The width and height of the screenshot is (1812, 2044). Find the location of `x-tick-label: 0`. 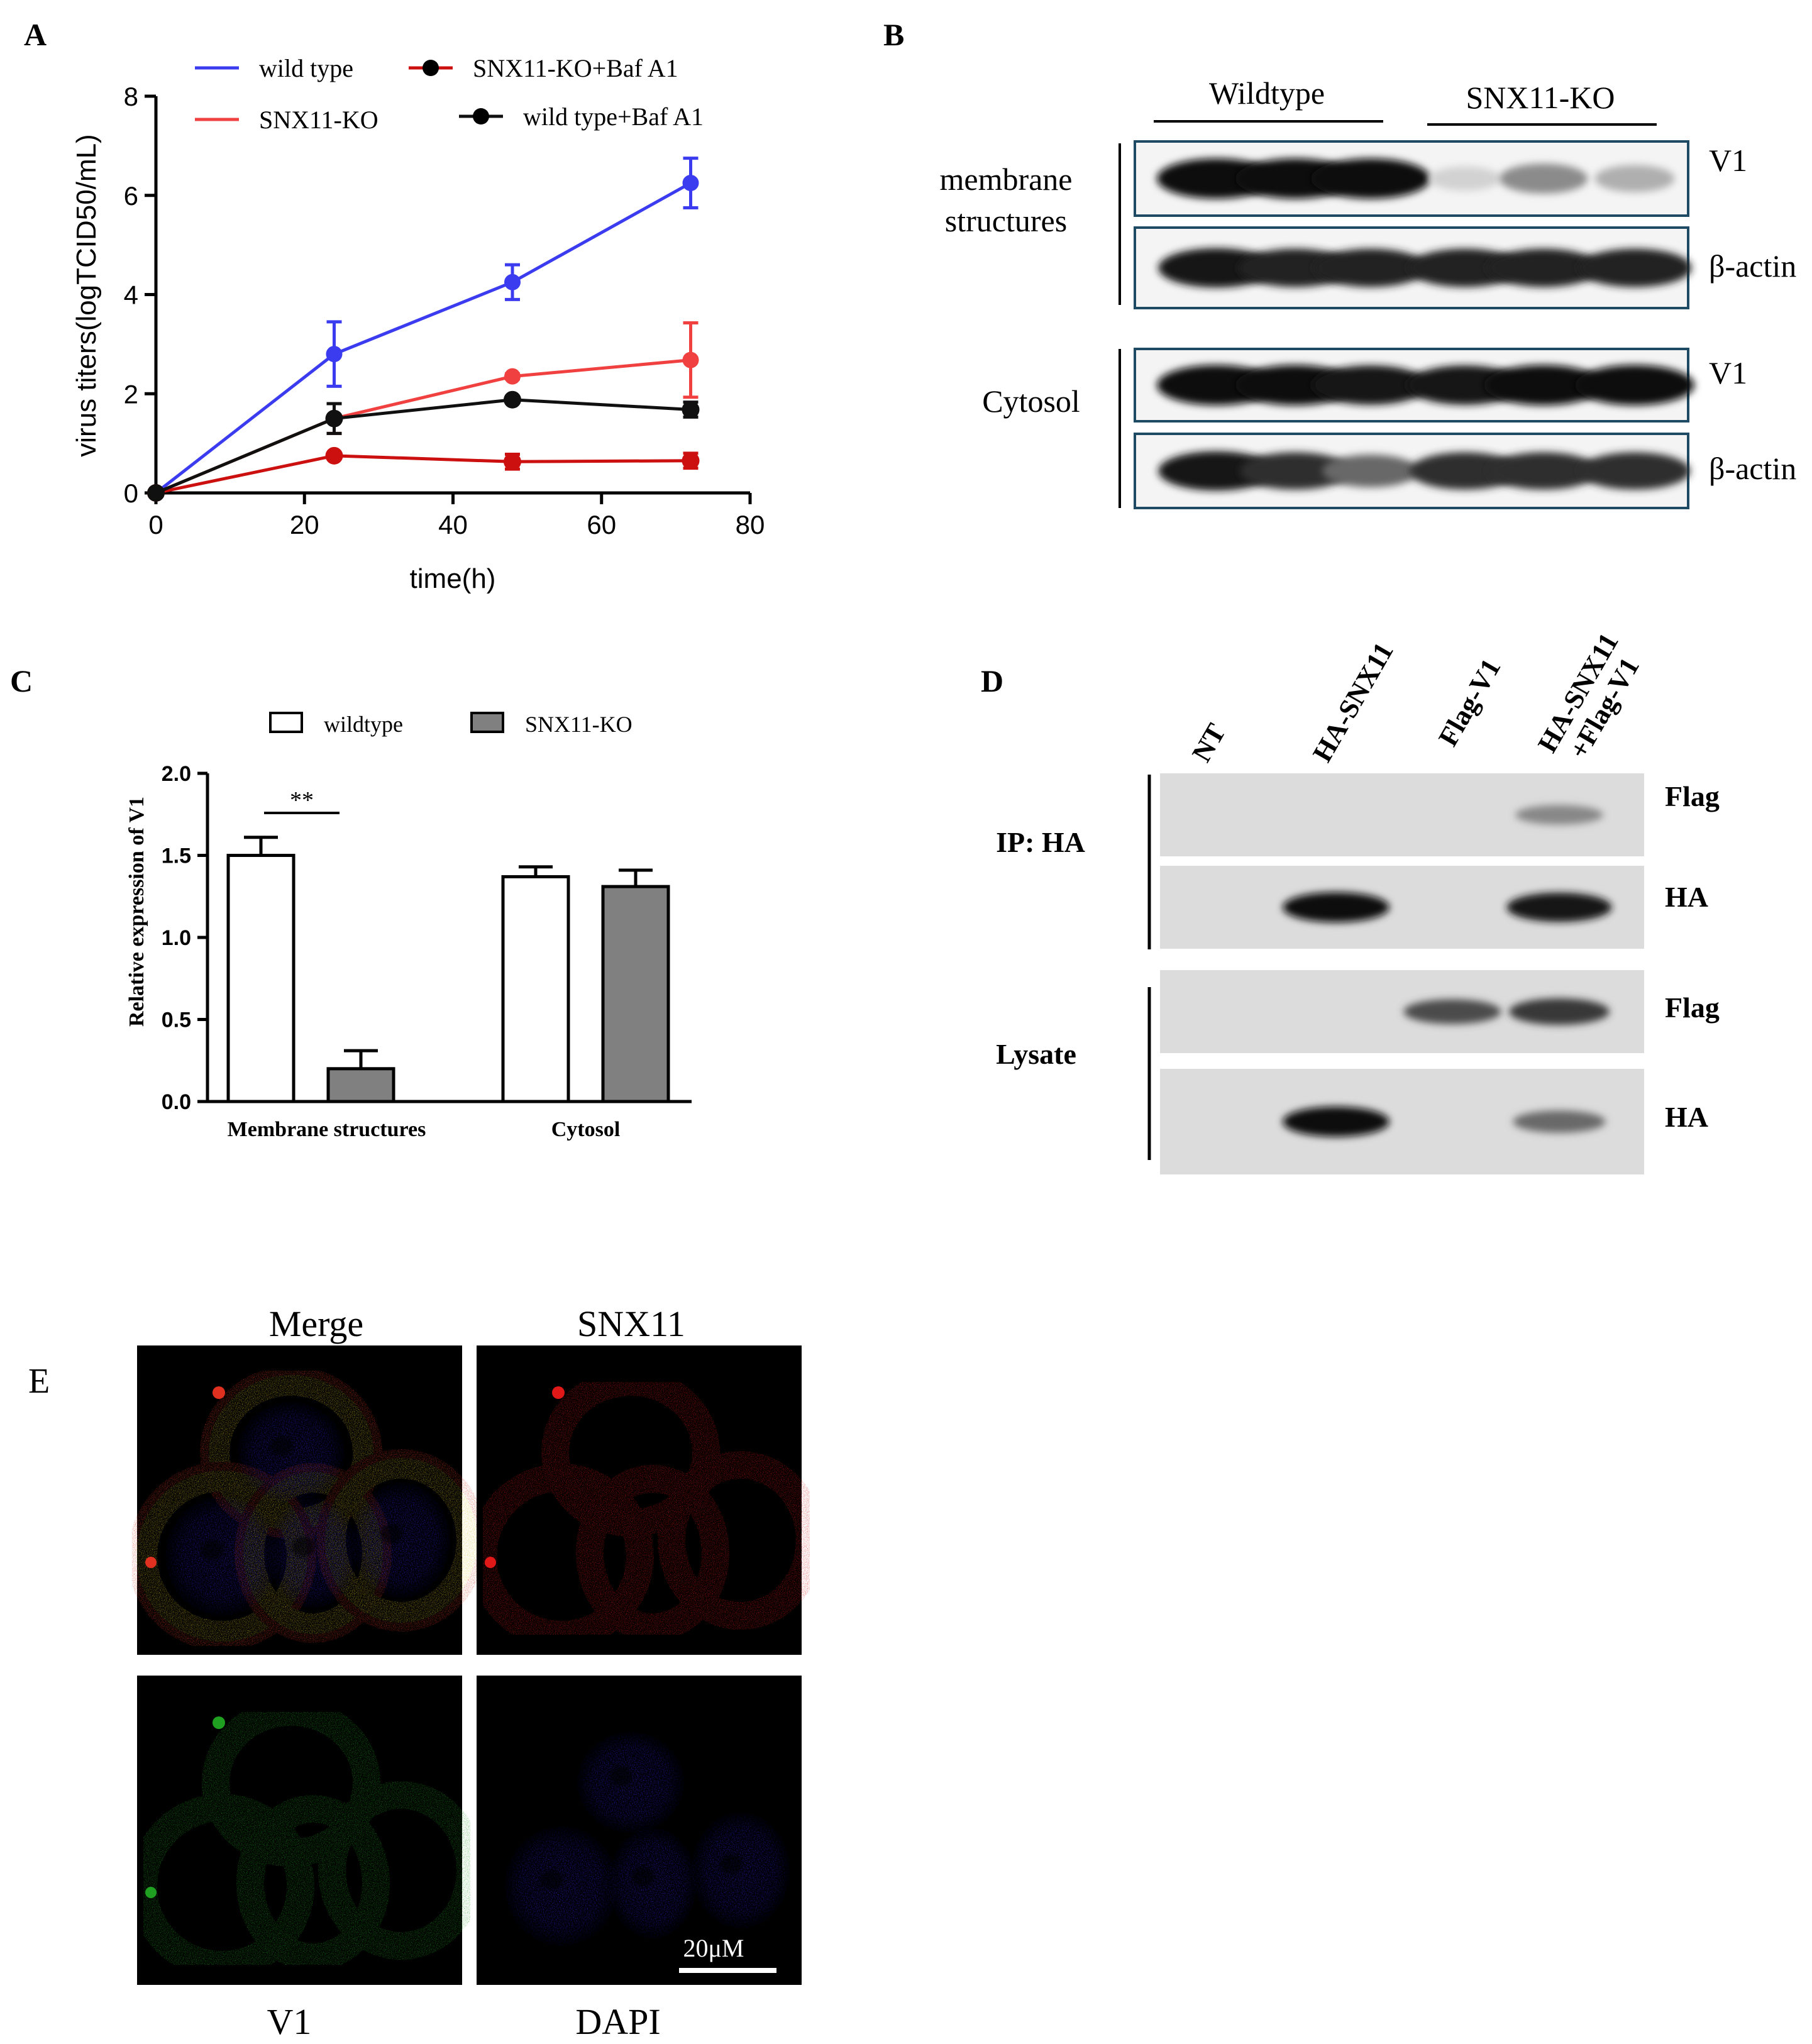

x-tick-label: 0 is located at coordinates (155, 525).